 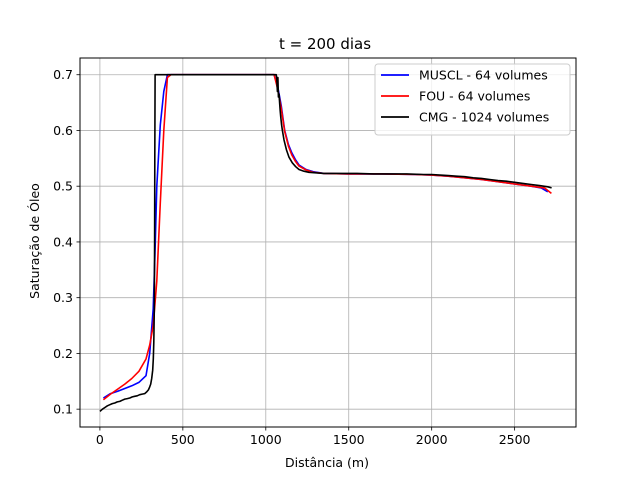 I want to click on legend-label: CMG - 1024 volumes, so click(x=484, y=117).